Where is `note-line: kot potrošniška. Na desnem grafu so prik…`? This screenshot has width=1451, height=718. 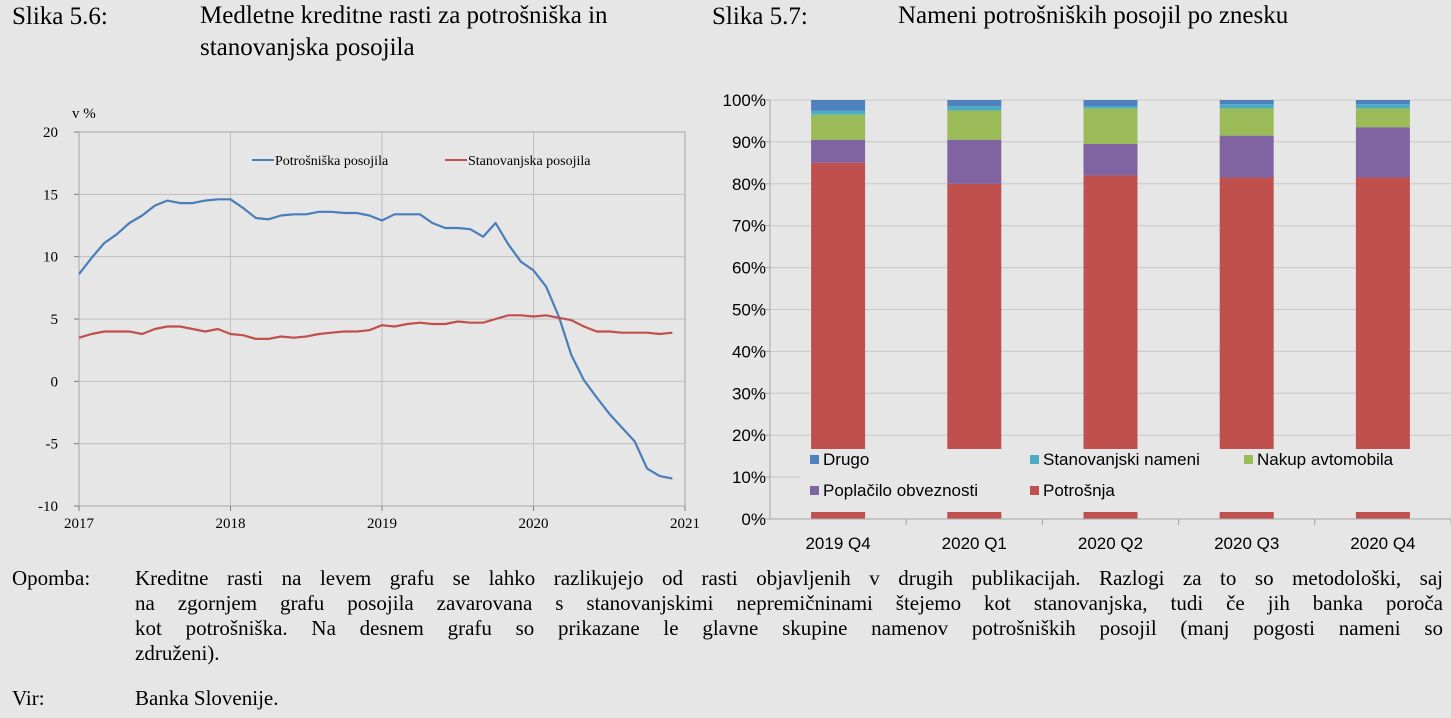 note-line: kot potrošniška. Na desnem grafu so prik… is located at coordinates (789, 628).